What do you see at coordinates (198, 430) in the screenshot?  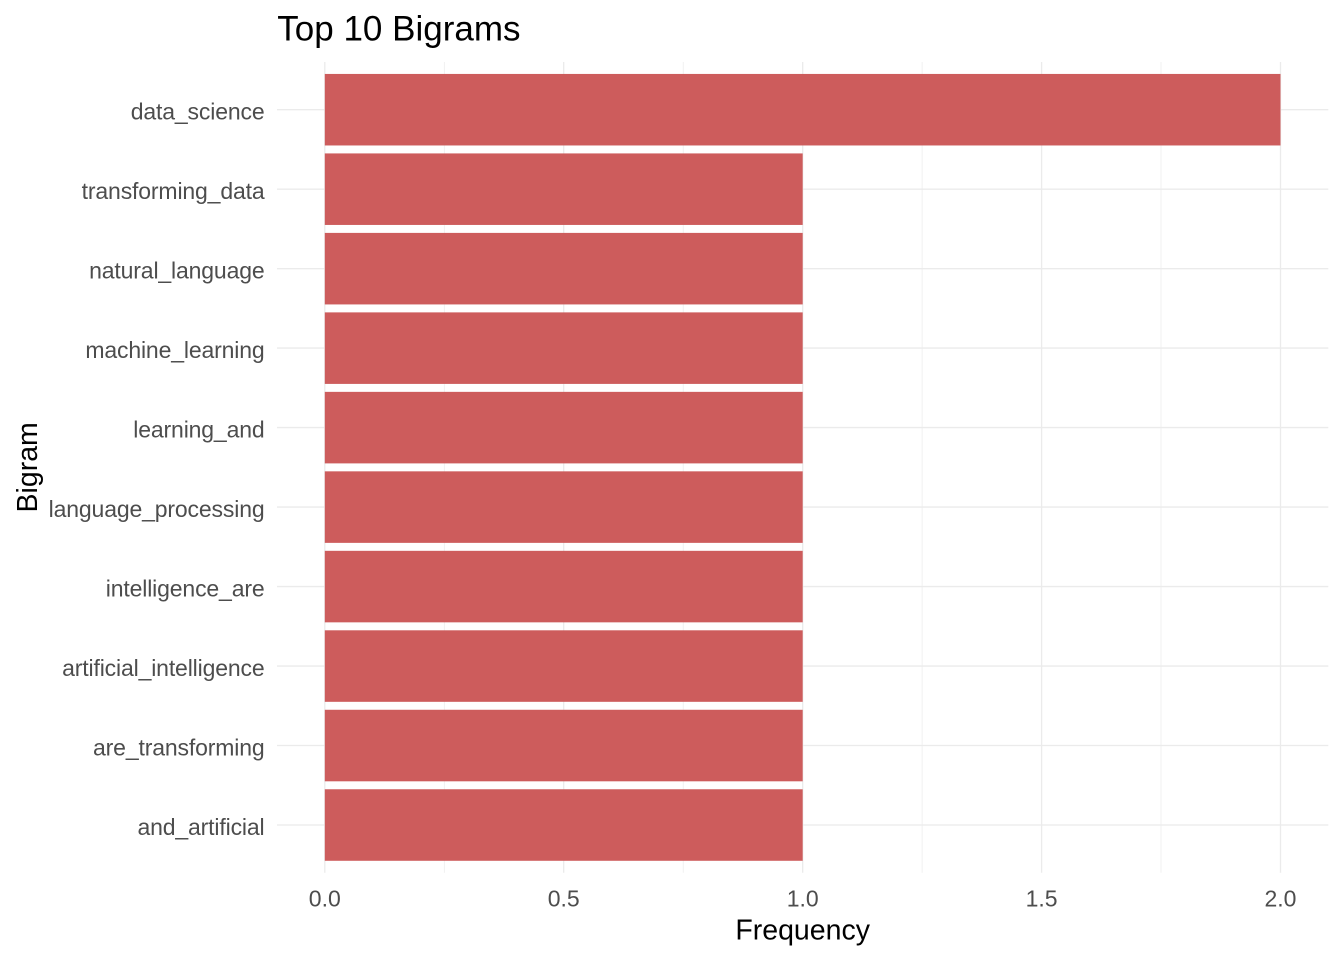 I see `svg-text: learning_and` at bounding box center [198, 430].